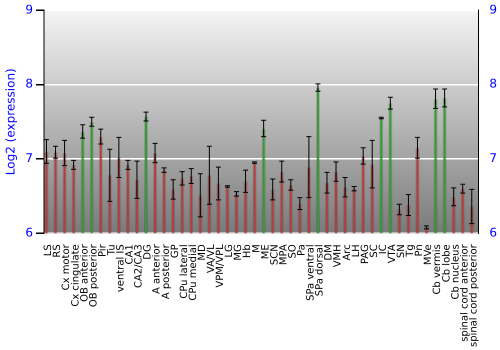 Image resolution: width=500 pixels, height=350 pixels. I want to click on x-tick-label: Pir, so click(102, 250).